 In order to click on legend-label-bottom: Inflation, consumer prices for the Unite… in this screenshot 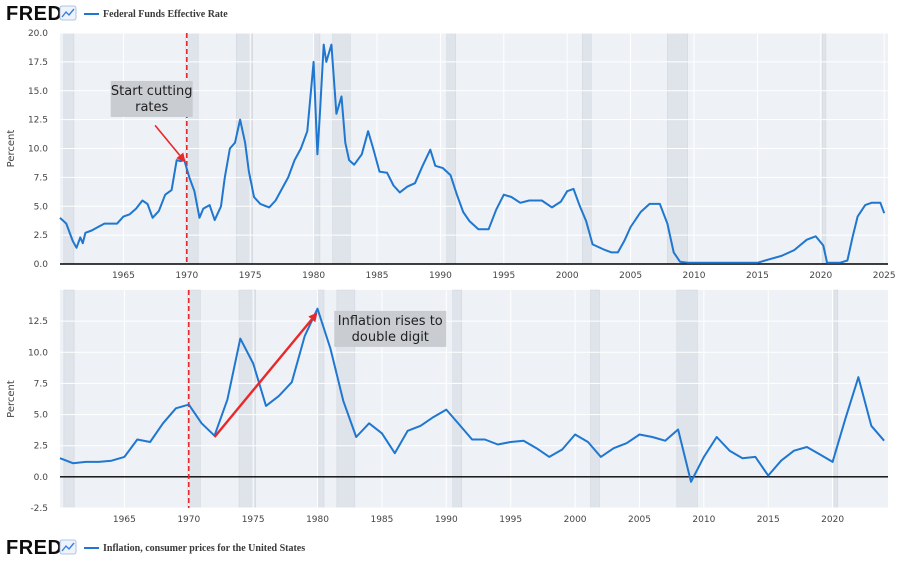, I will do `click(204, 548)`.